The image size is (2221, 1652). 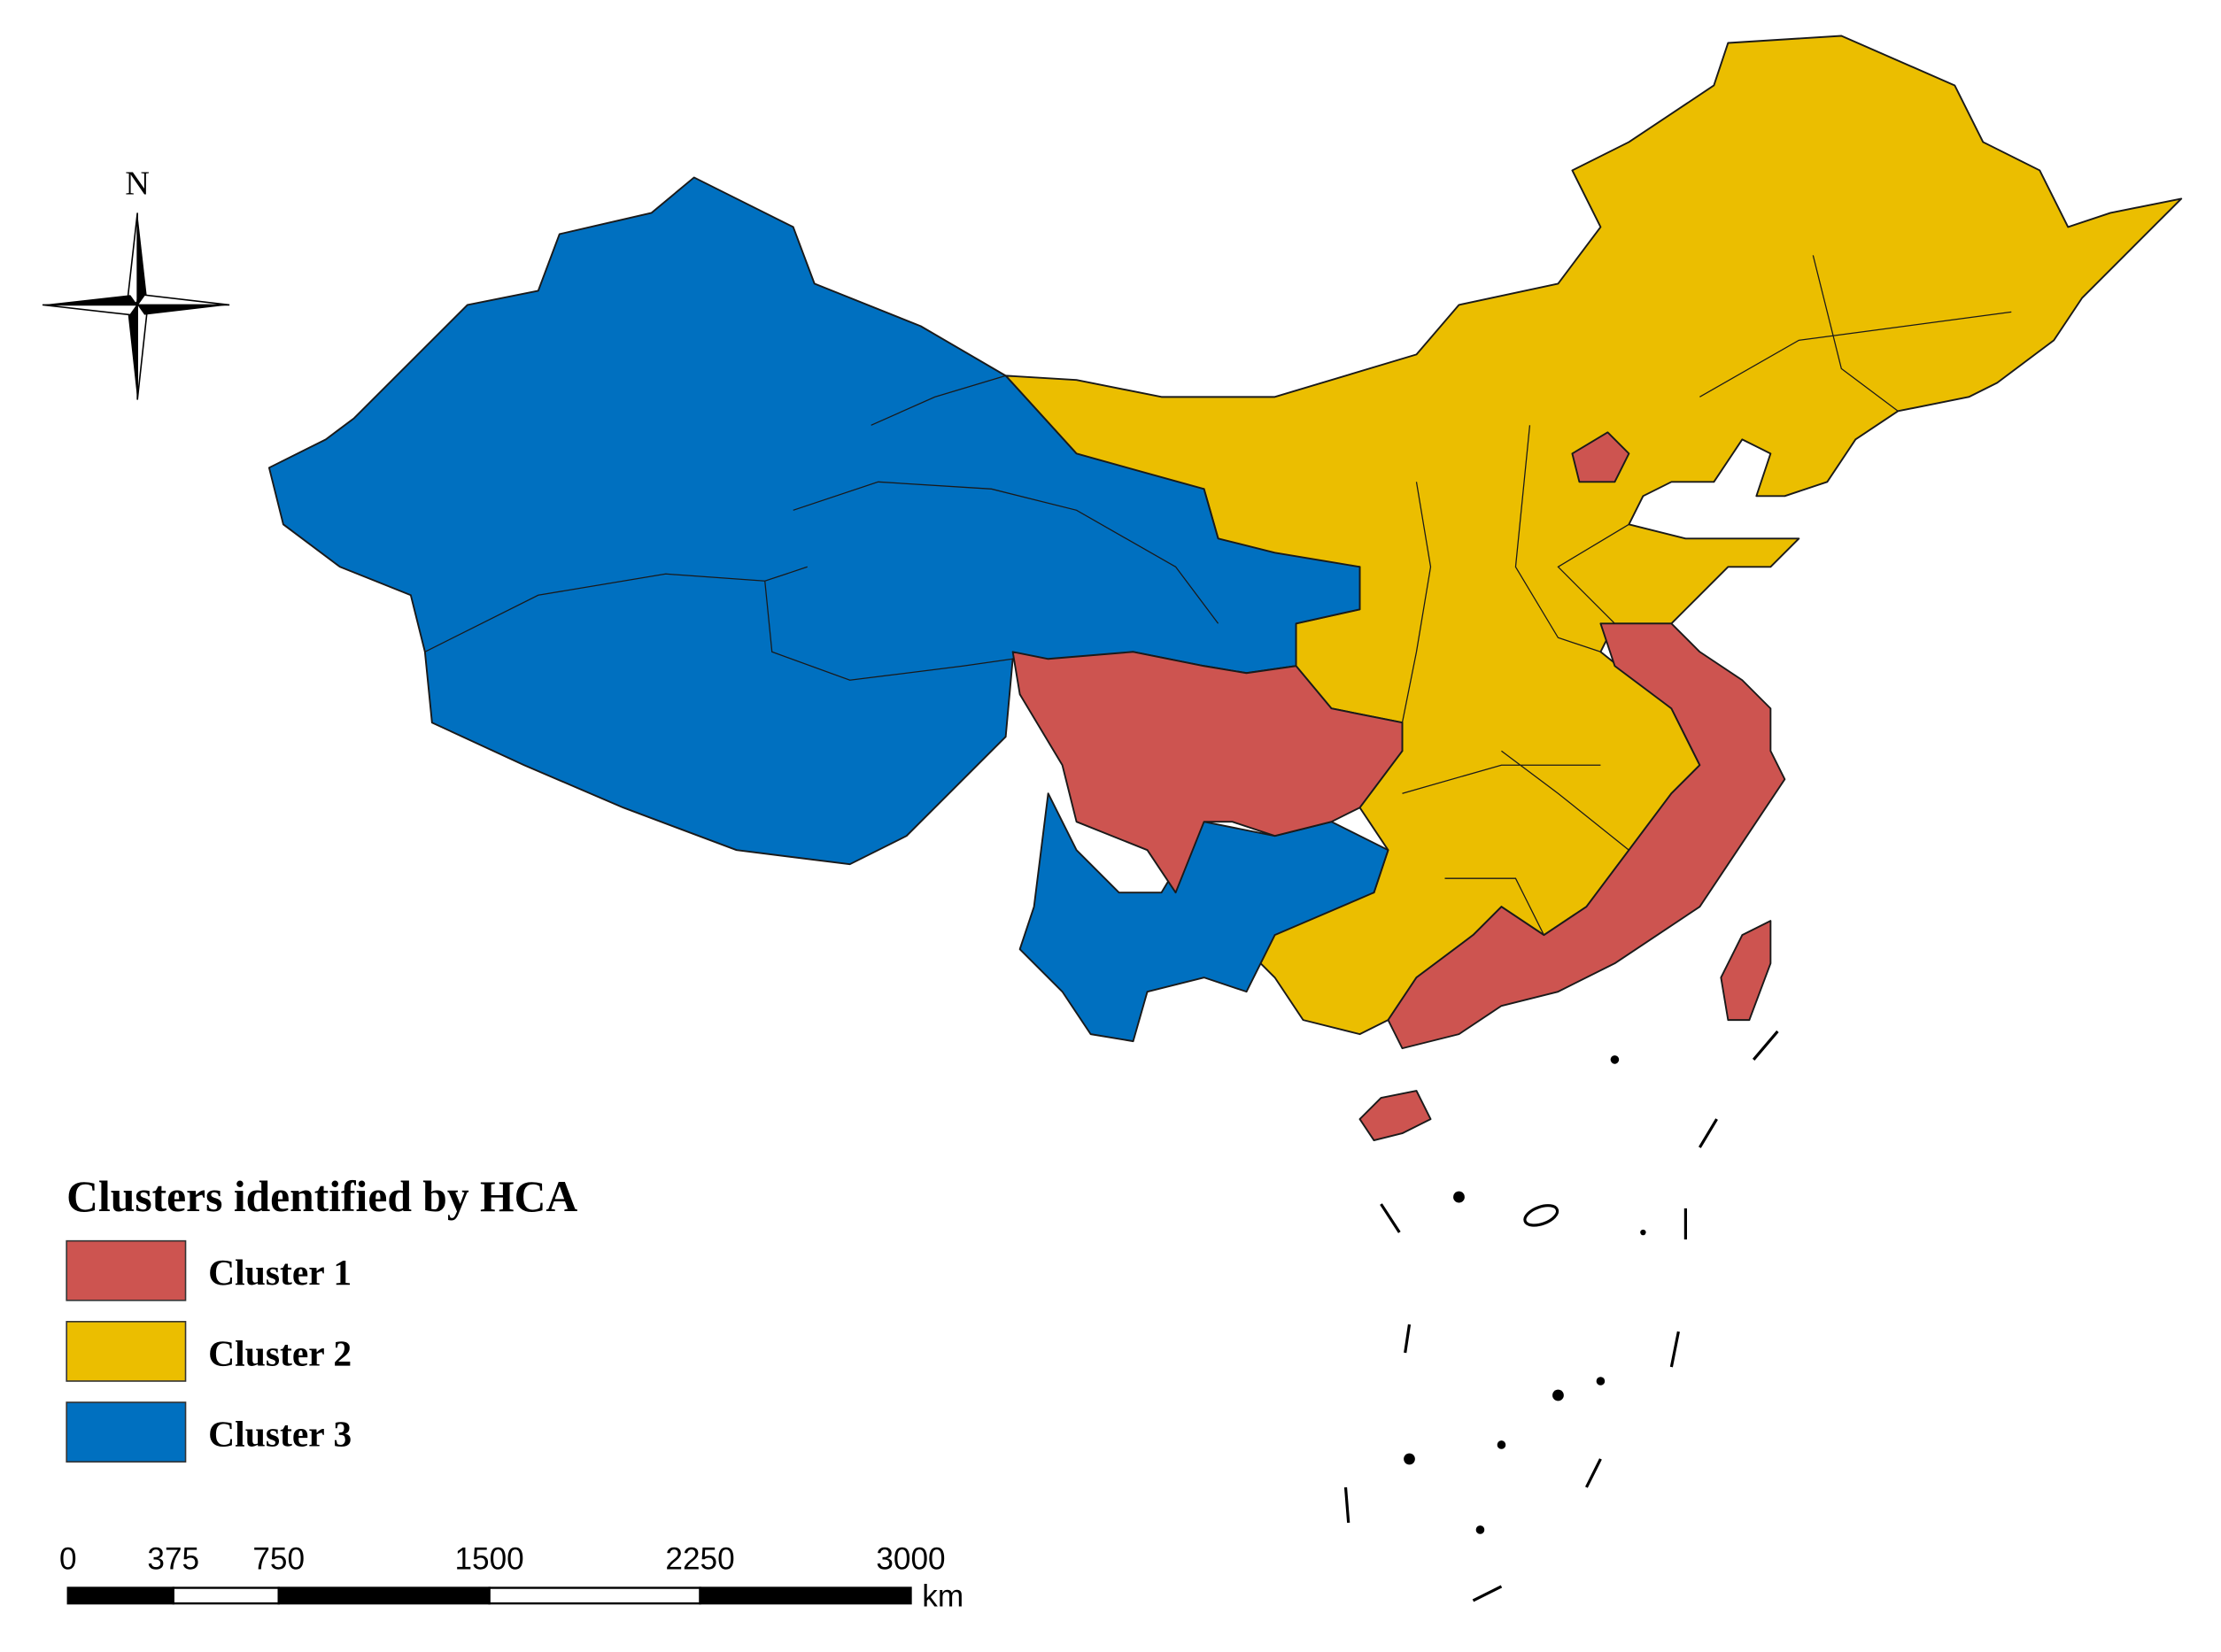 I want to click on scale-unit: km, so click(x=942, y=1596).